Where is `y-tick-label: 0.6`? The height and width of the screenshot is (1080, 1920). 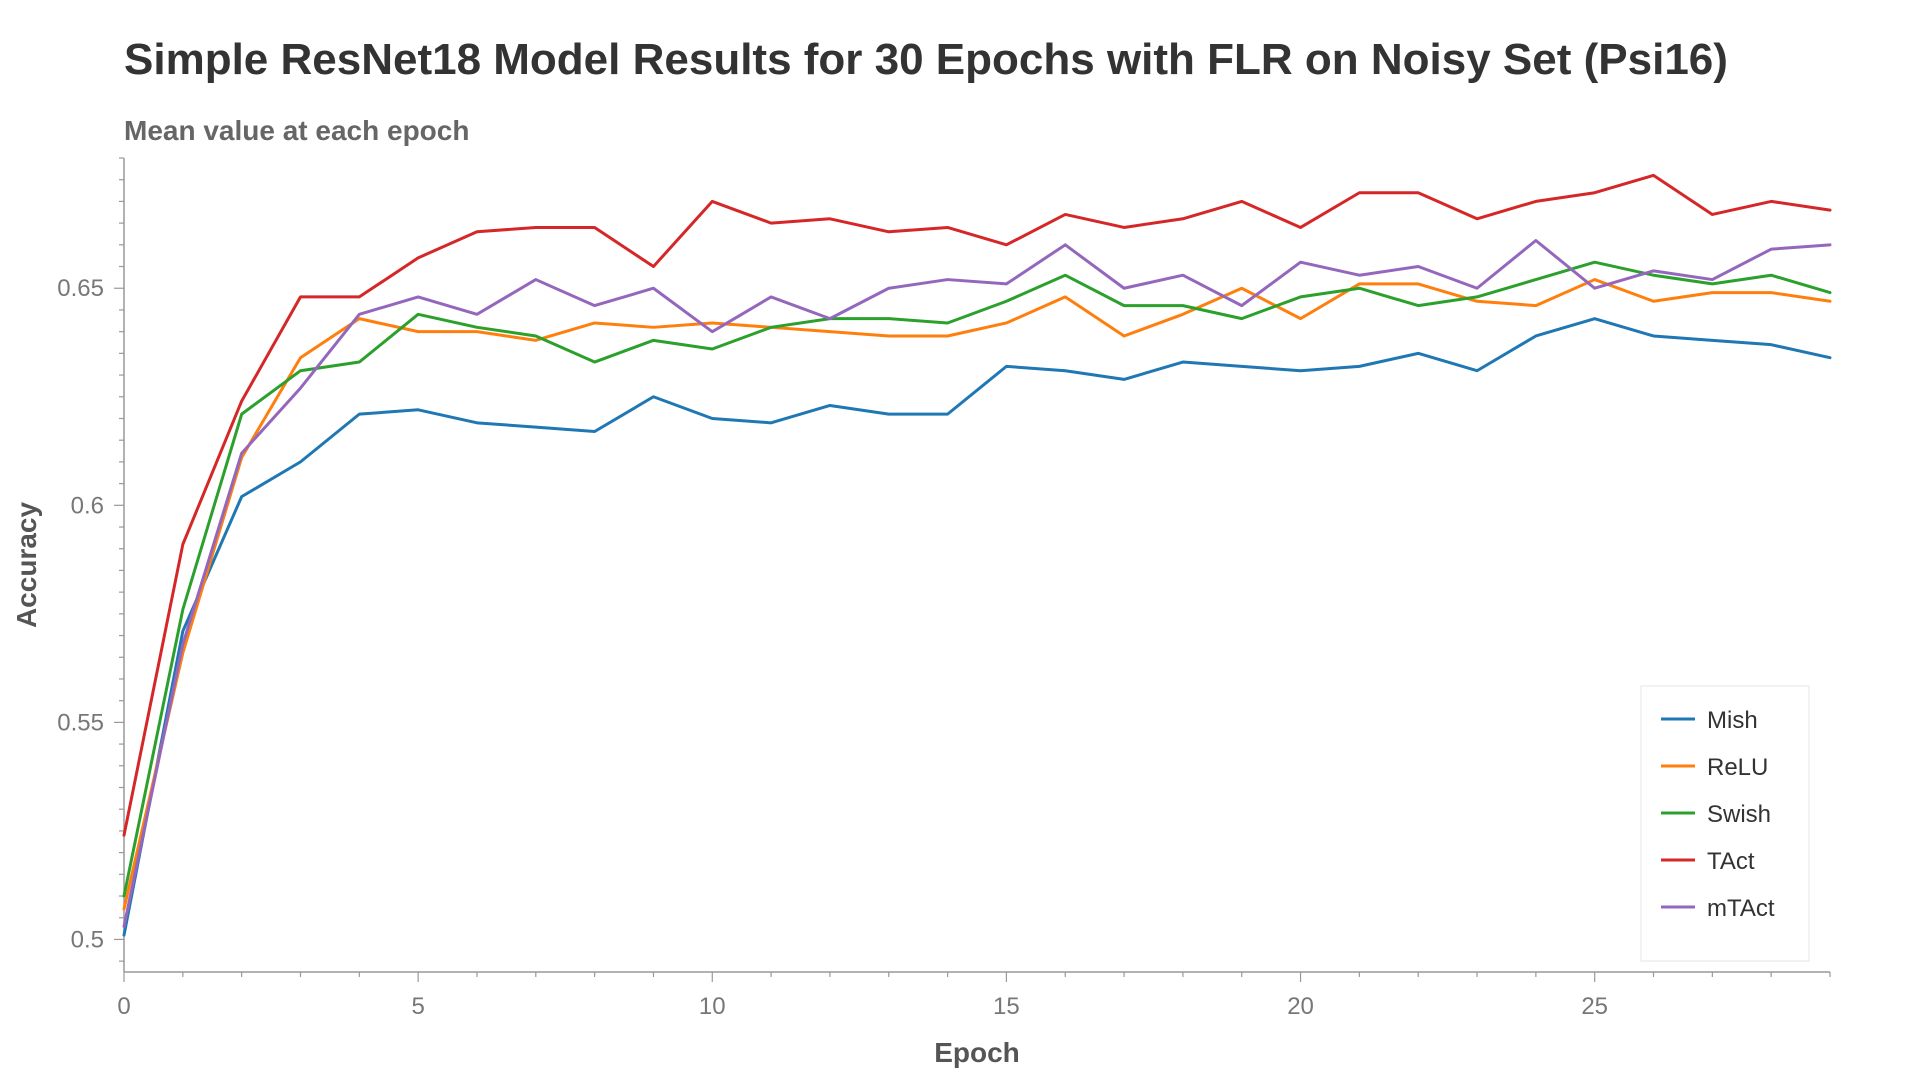
y-tick-label: 0.6 is located at coordinates (87, 505).